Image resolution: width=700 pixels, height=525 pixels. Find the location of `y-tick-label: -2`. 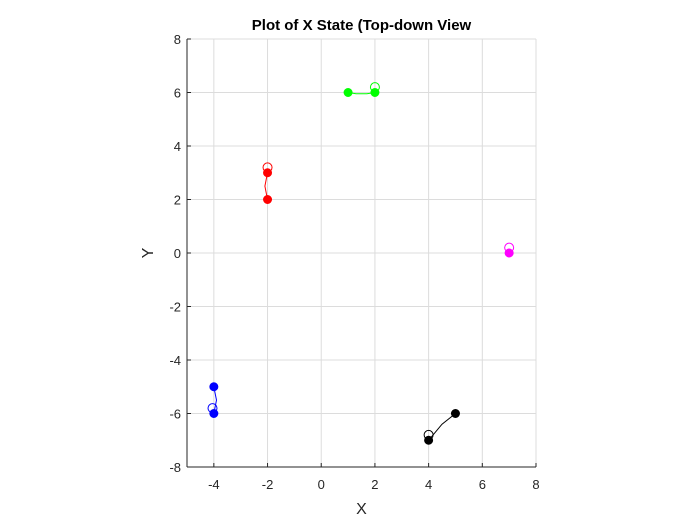

y-tick-label: -2 is located at coordinates (175, 307).